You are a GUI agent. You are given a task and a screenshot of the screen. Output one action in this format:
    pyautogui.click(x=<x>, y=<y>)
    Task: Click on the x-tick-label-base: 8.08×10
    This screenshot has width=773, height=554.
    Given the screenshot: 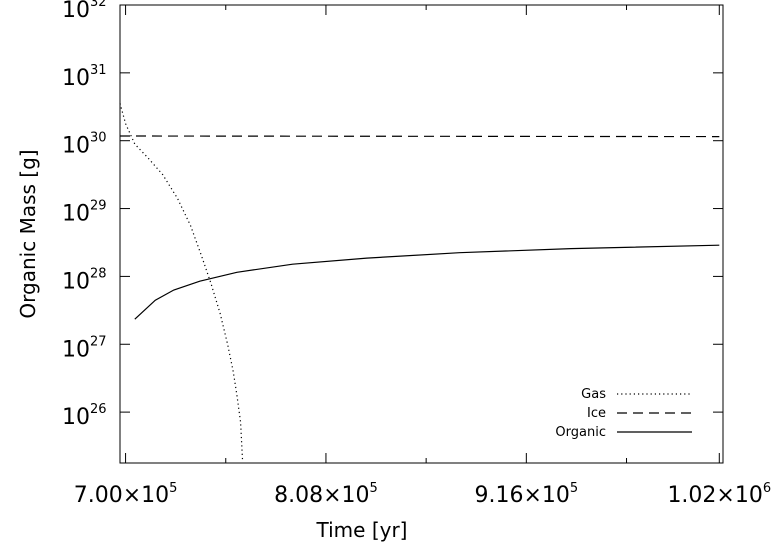 What is the action you would take?
    pyautogui.click(x=321, y=495)
    